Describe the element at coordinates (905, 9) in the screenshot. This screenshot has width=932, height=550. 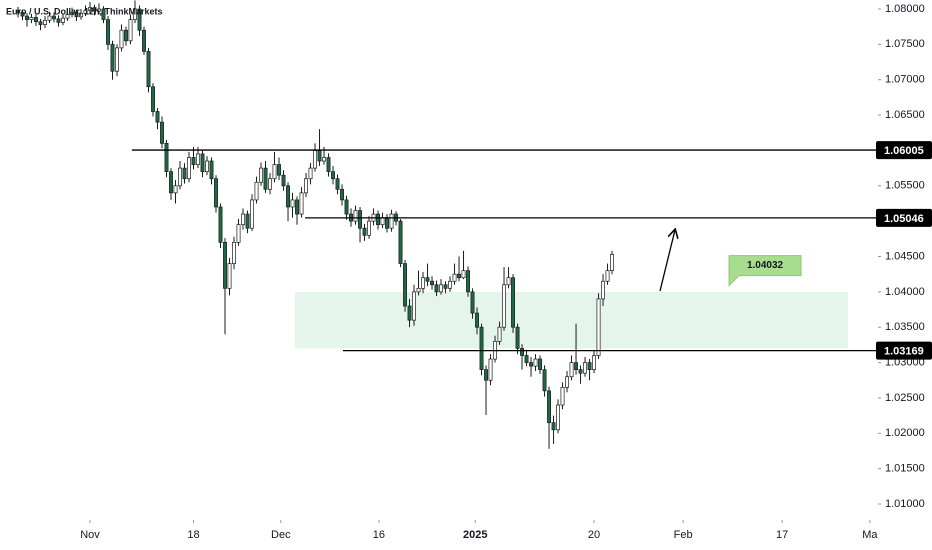
I see `y-tick-label: 1.08000` at that location.